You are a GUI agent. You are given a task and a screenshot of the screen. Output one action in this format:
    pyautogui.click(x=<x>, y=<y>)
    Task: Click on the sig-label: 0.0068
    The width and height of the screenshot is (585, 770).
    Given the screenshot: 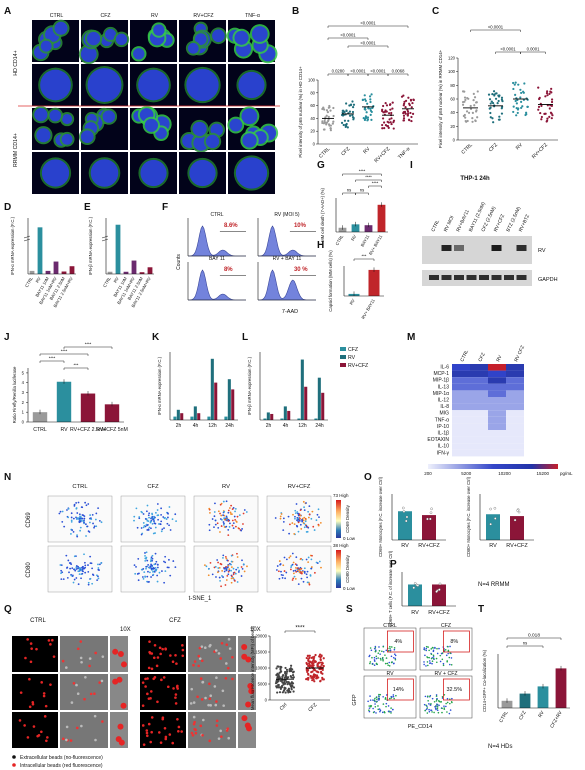 What is the action you would take?
    pyautogui.click(x=398, y=71)
    